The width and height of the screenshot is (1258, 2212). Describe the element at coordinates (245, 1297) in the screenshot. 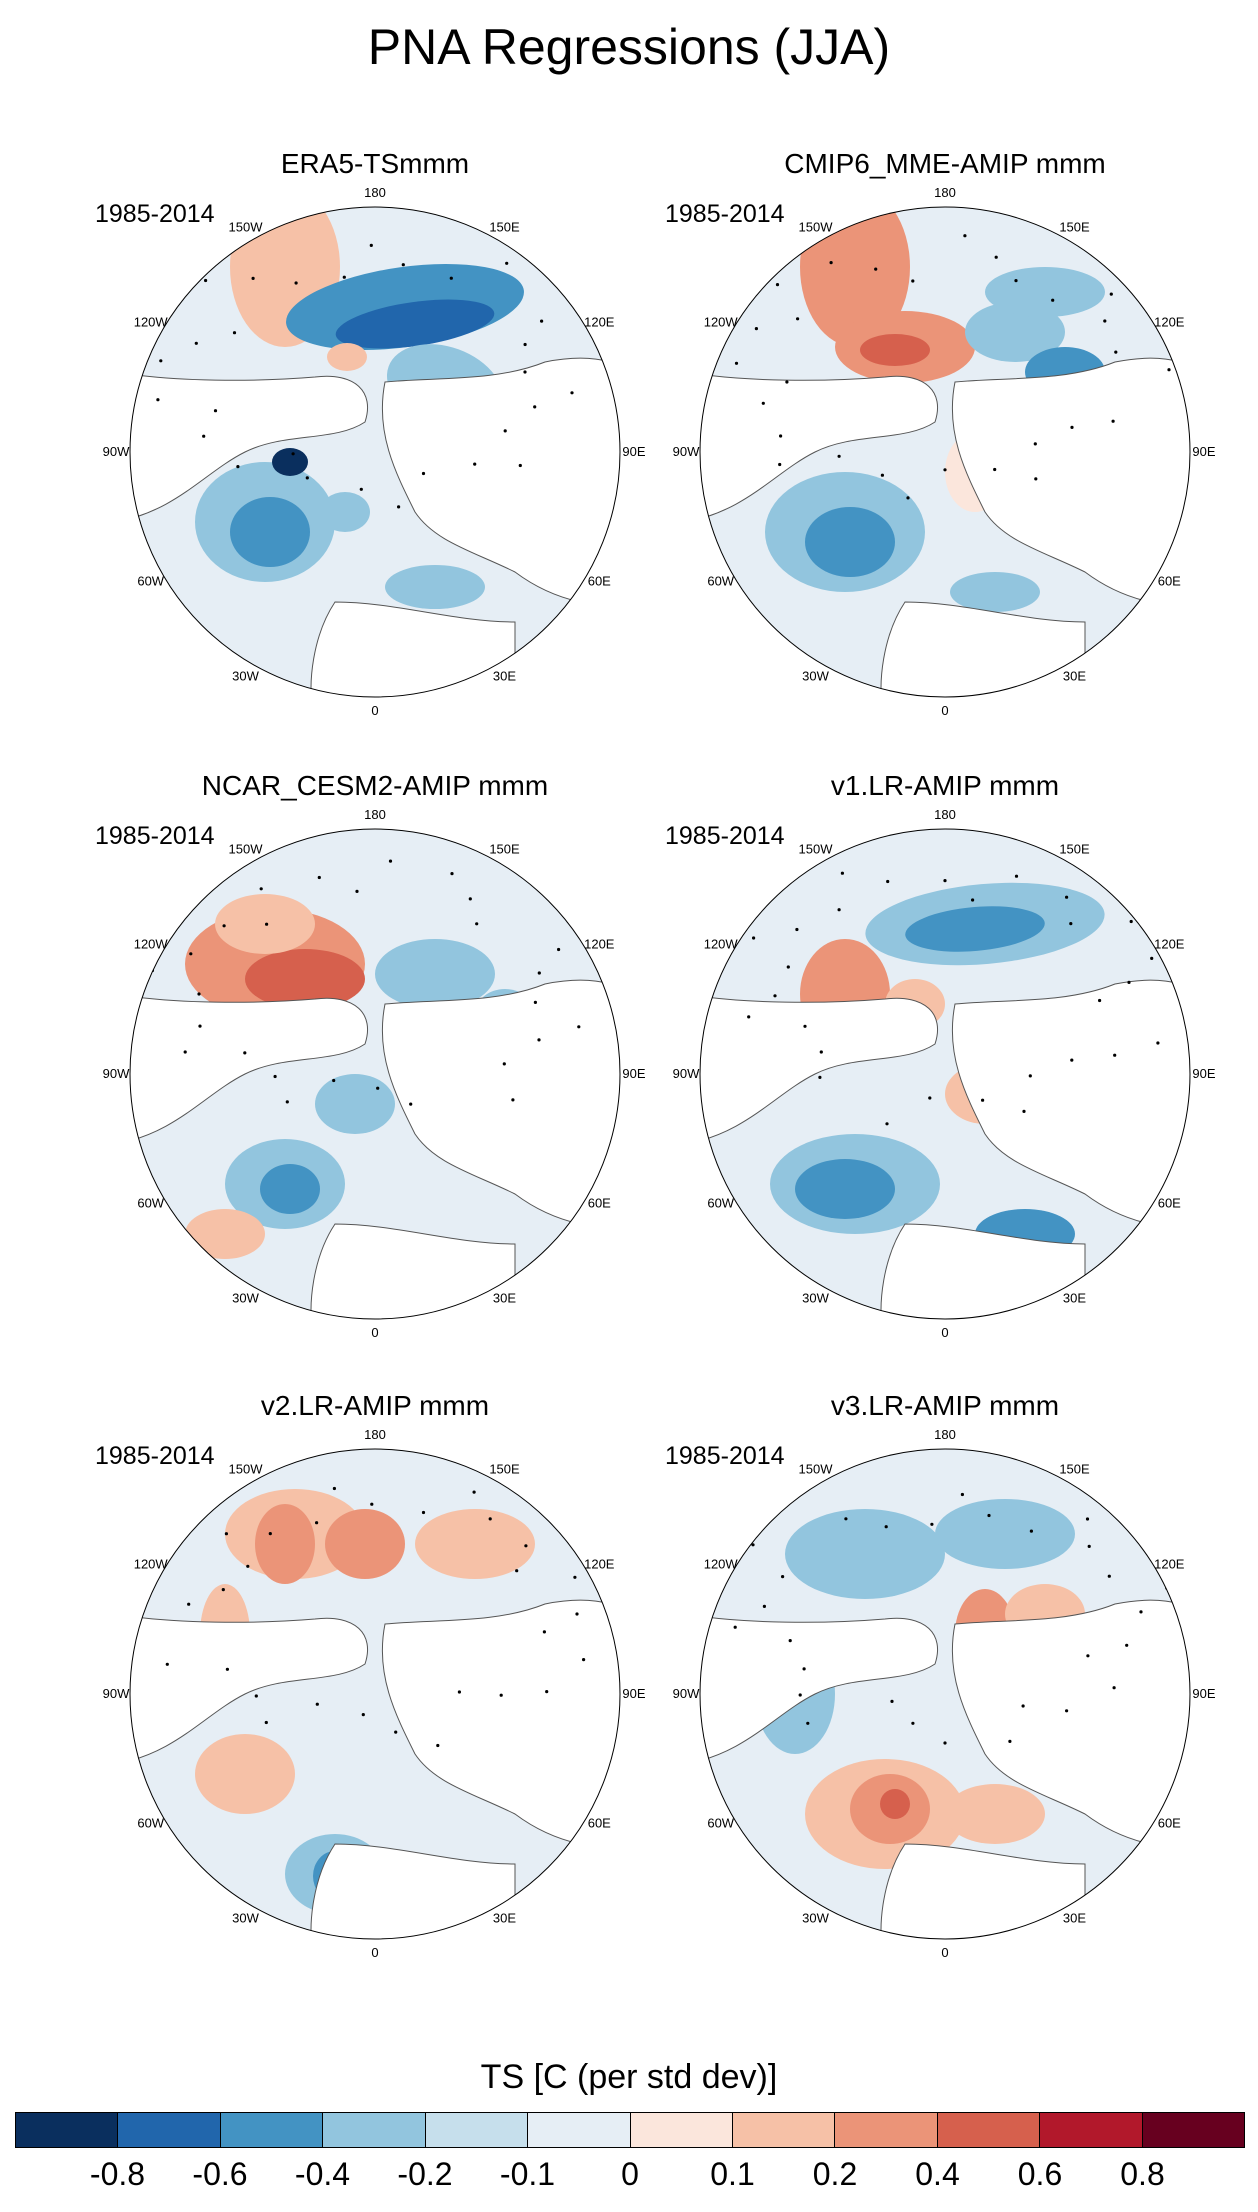

I see `longitude-label: 30W` at that location.